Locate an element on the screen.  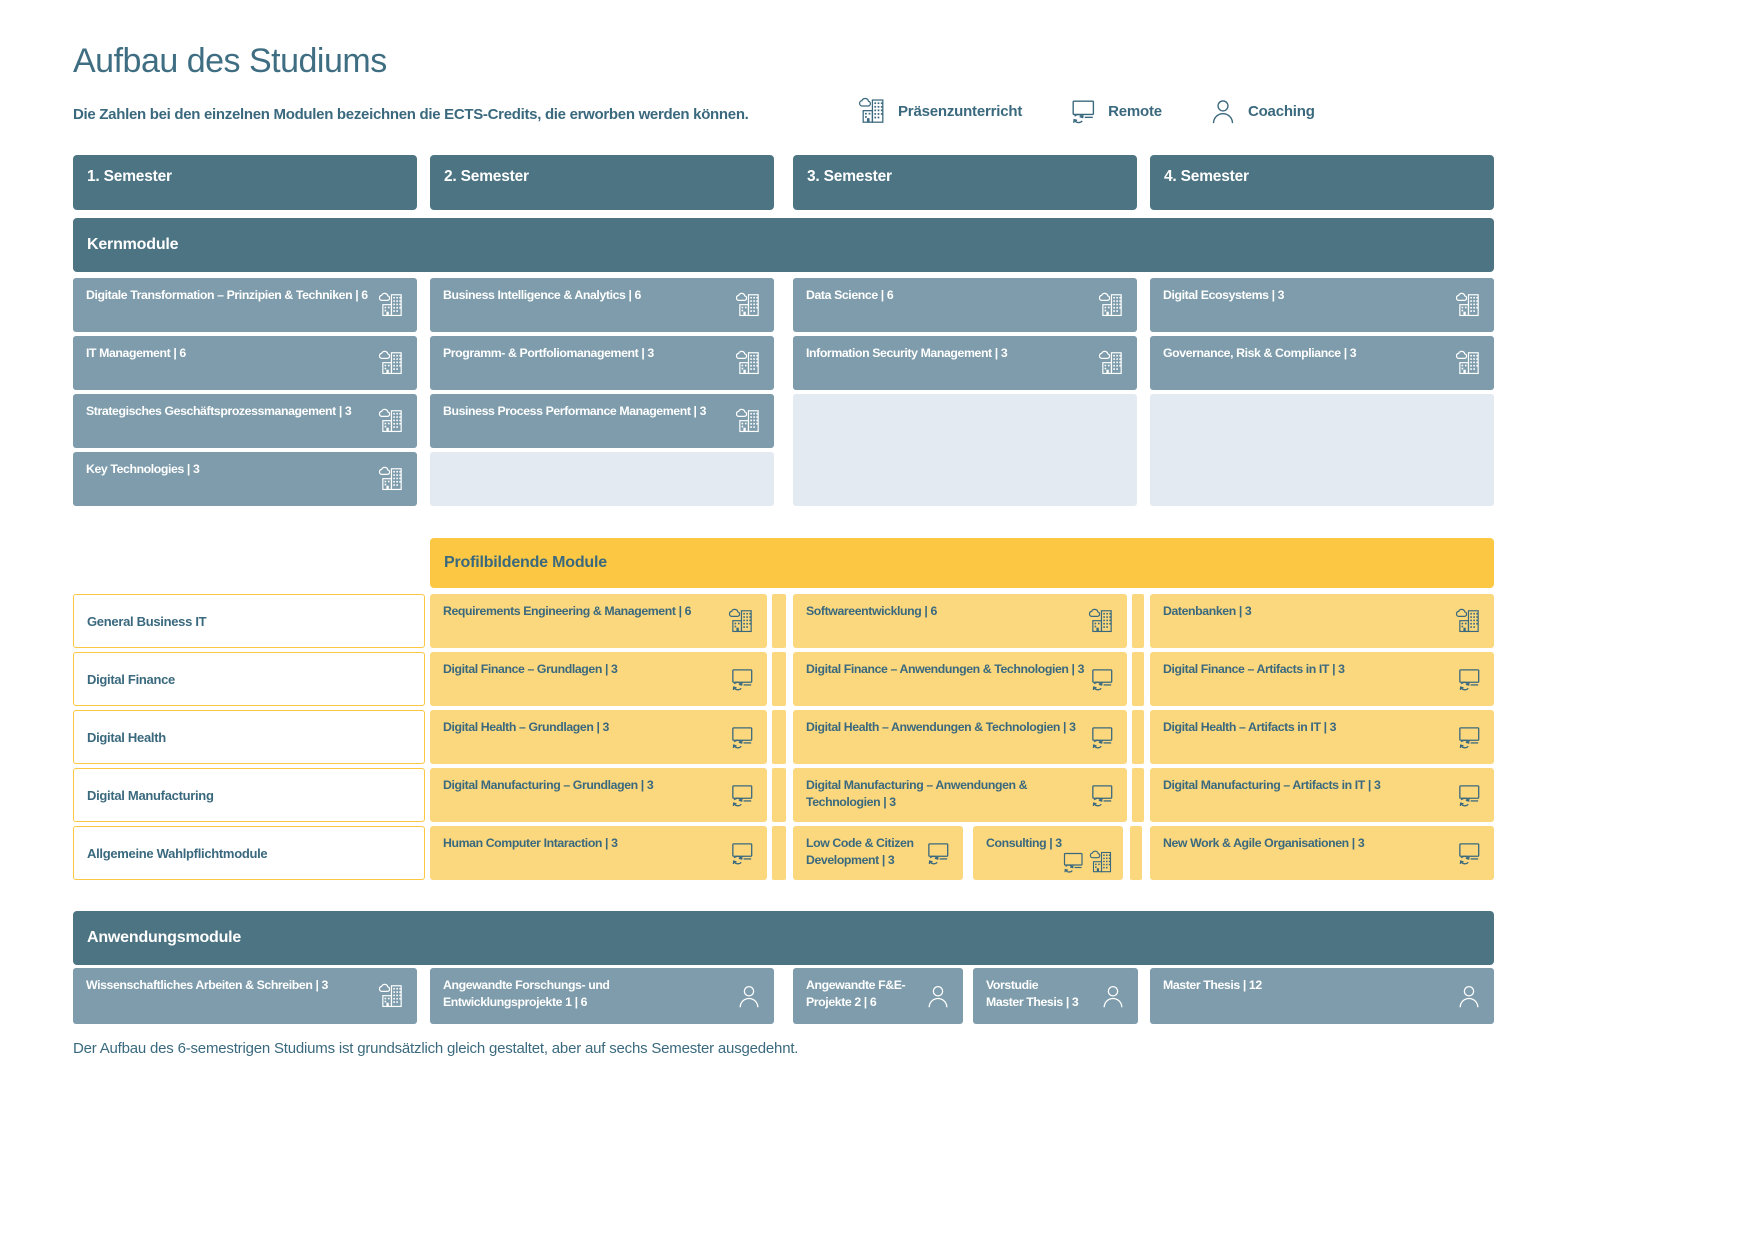
module-label: Programm- & Portfoliomanagement | 3 is located at coordinates (548, 353).